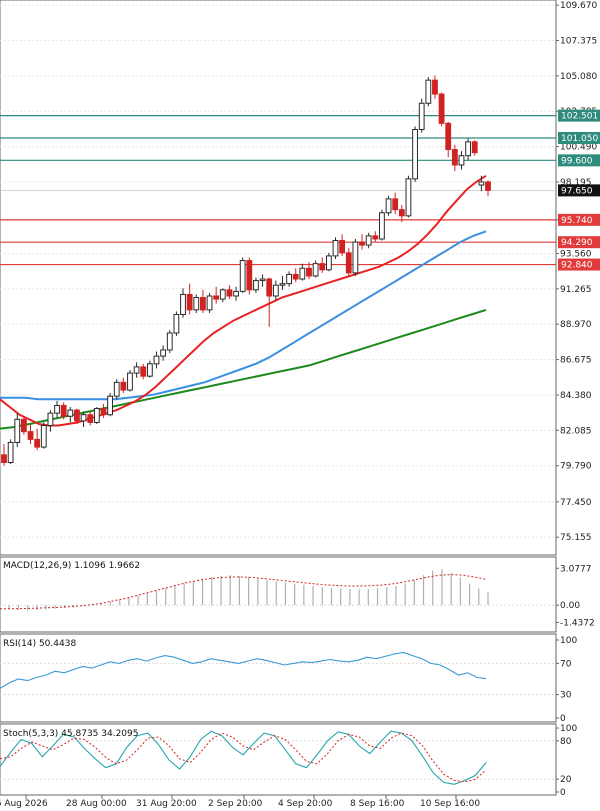  What do you see at coordinates (576, 183) in the screenshot?
I see `price-tick-label: 98.195` at bounding box center [576, 183].